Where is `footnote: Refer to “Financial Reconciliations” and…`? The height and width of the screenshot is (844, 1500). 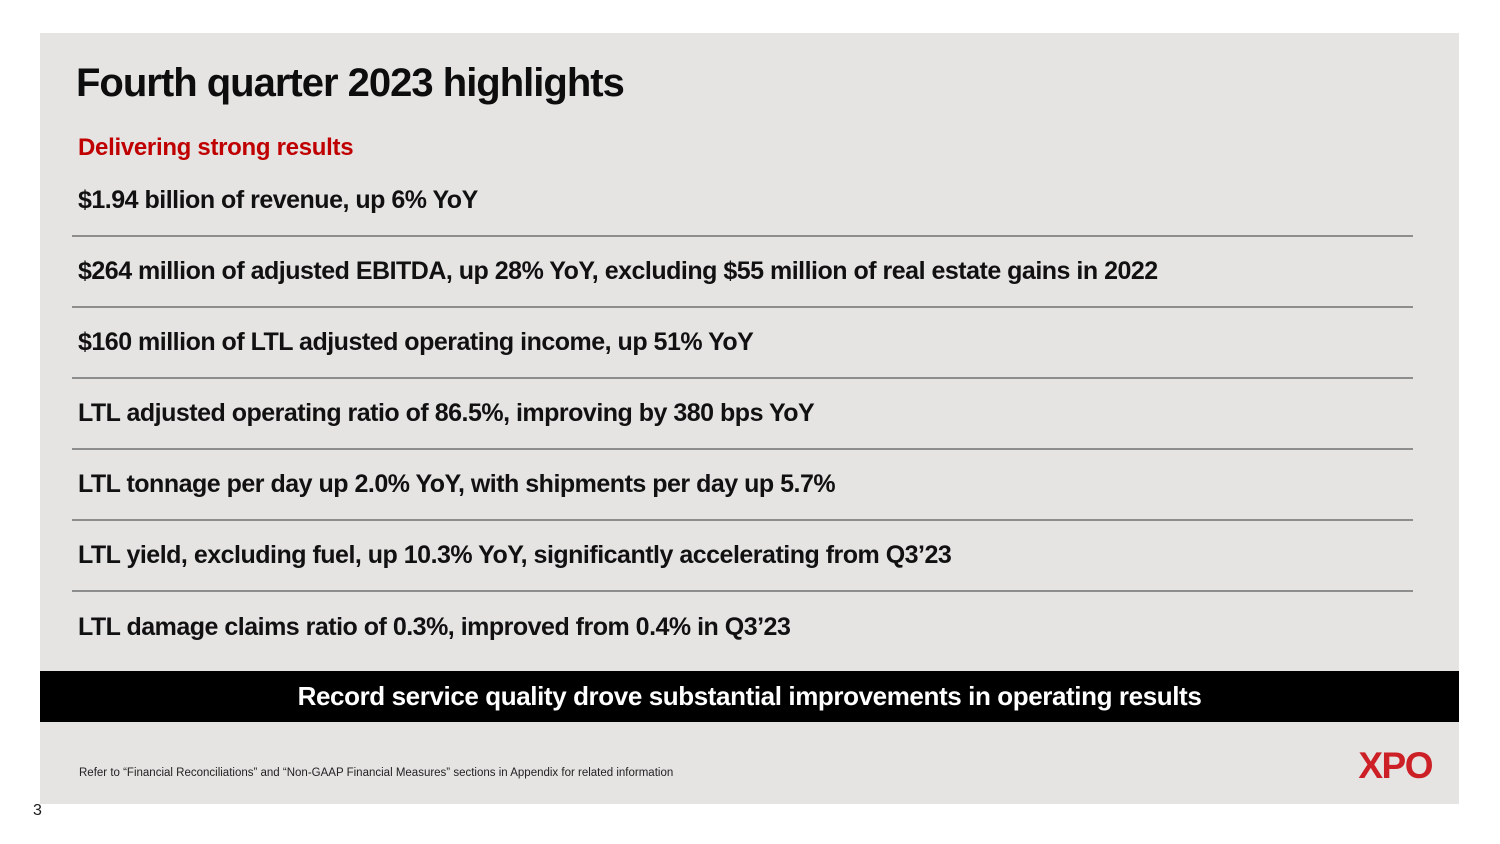 footnote: Refer to “Financial Reconciliations” and… is located at coordinates (376, 773).